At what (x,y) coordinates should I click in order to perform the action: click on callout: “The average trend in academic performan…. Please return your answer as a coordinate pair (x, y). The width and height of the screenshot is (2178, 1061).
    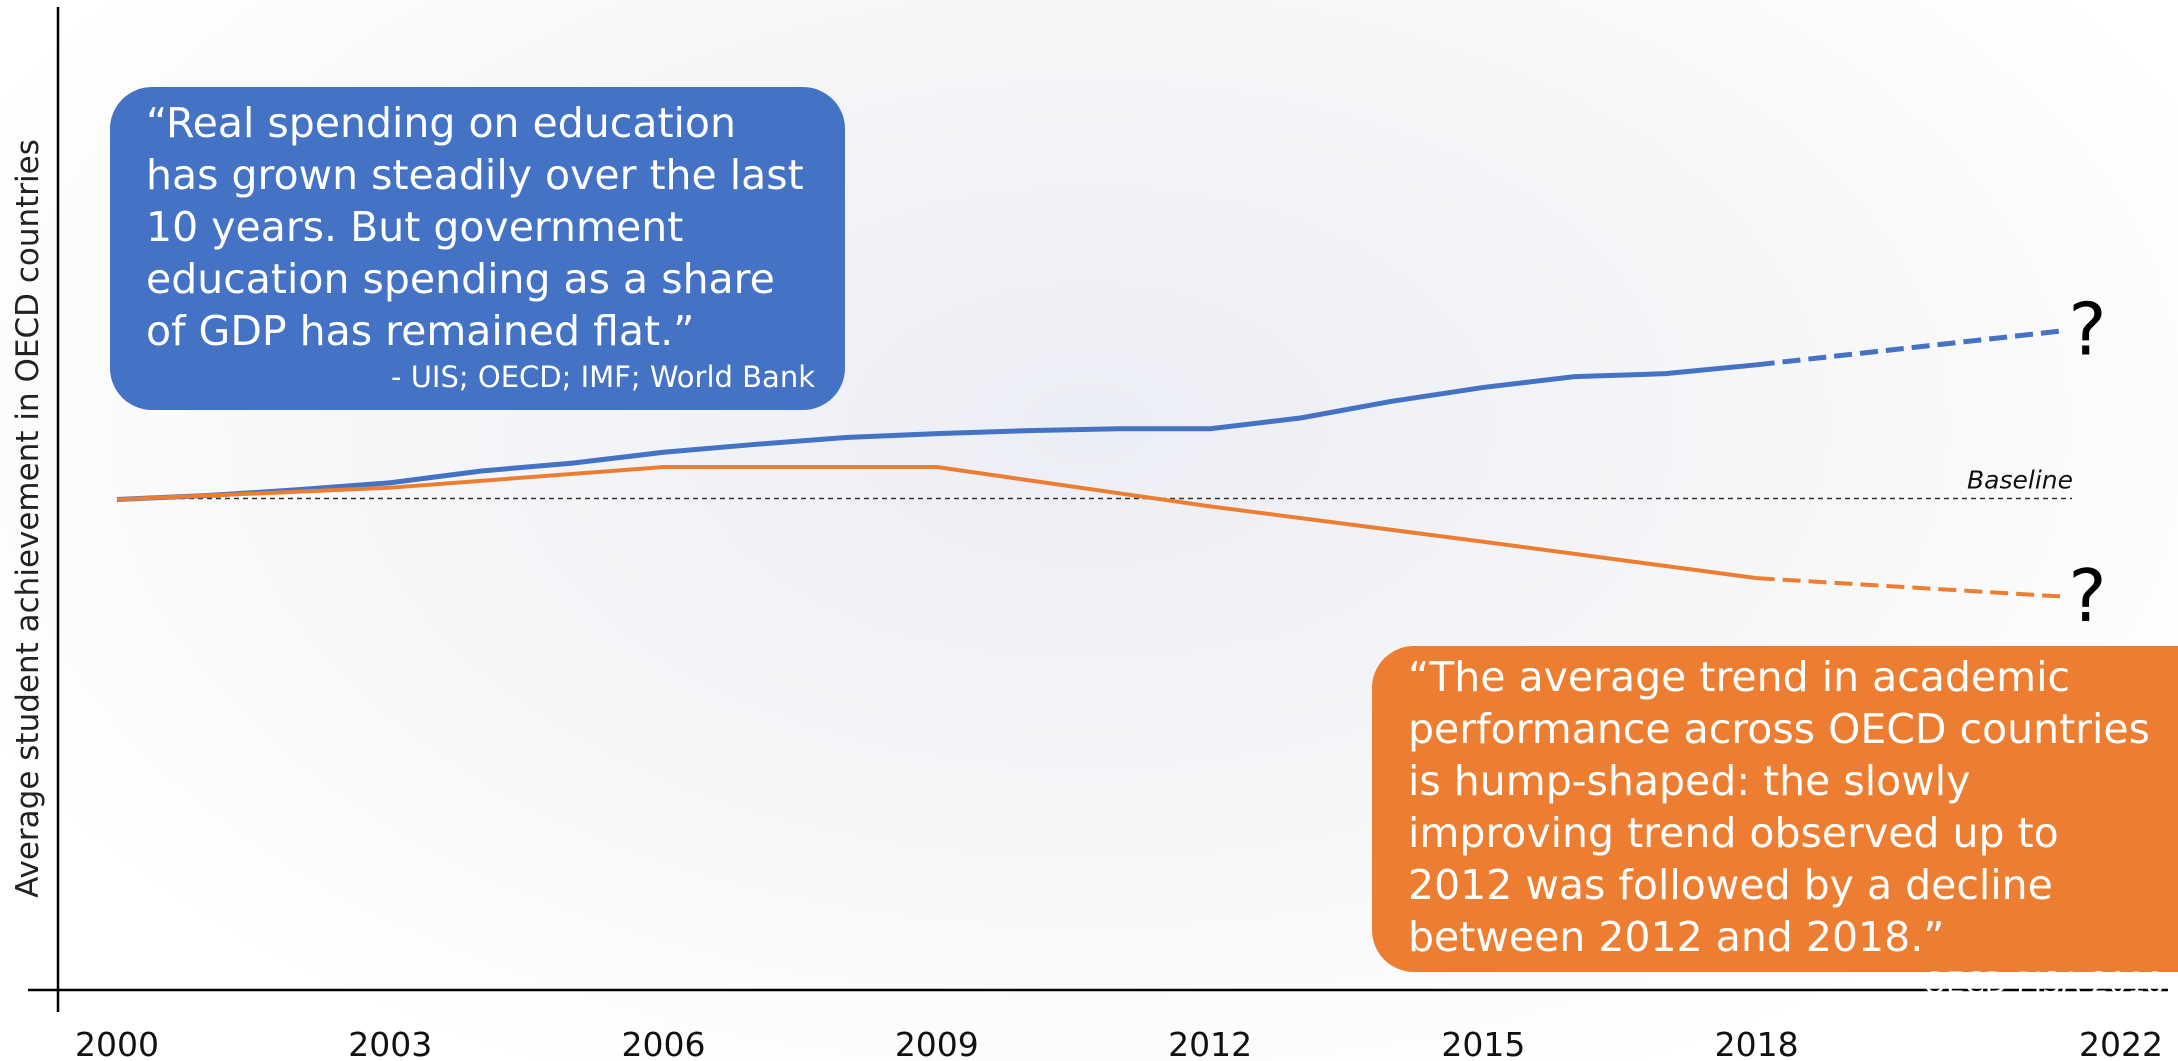
    Looking at the image, I should click on (1775, 823).